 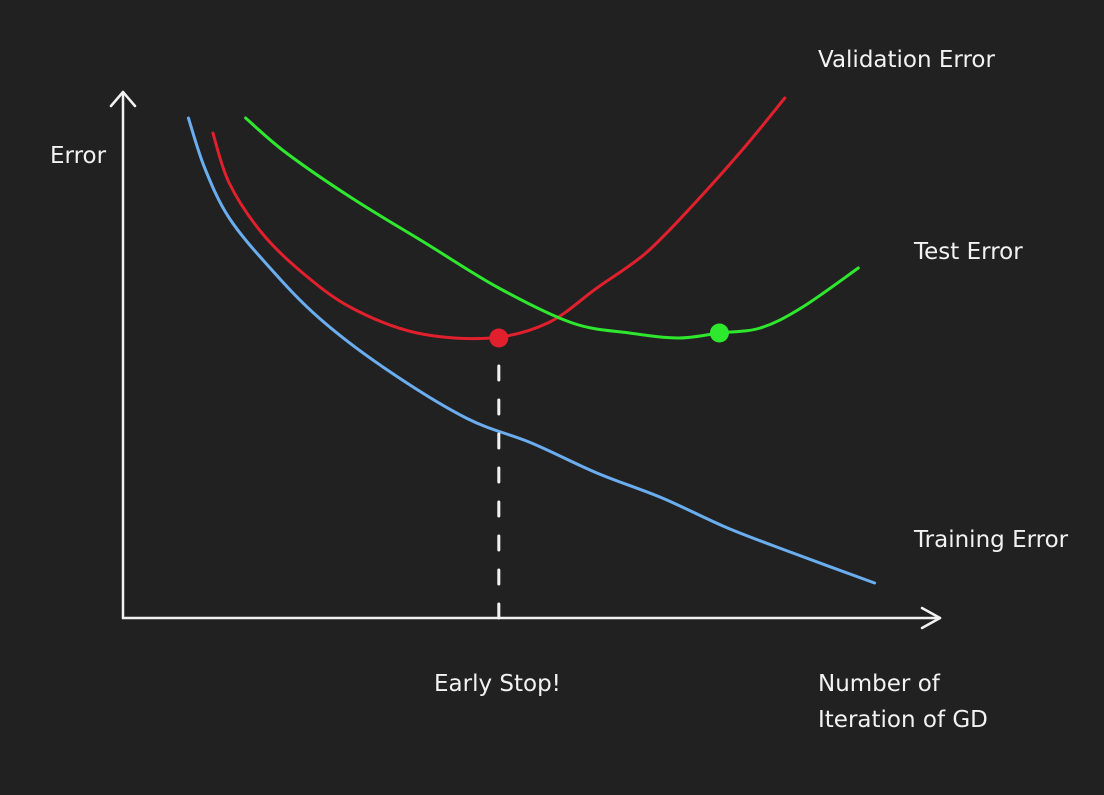 I want to click on x-axis-label: Number of Iteration of GD, so click(x=903, y=702).